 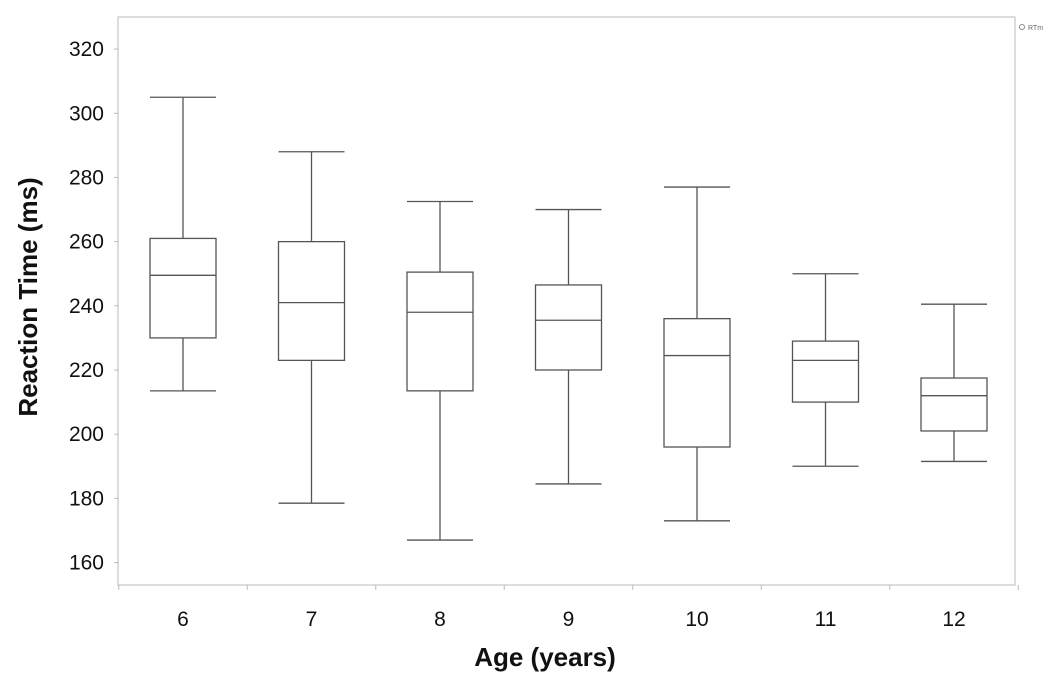 I want to click on legend-entry: RTm, so click(x=1035, y=28).